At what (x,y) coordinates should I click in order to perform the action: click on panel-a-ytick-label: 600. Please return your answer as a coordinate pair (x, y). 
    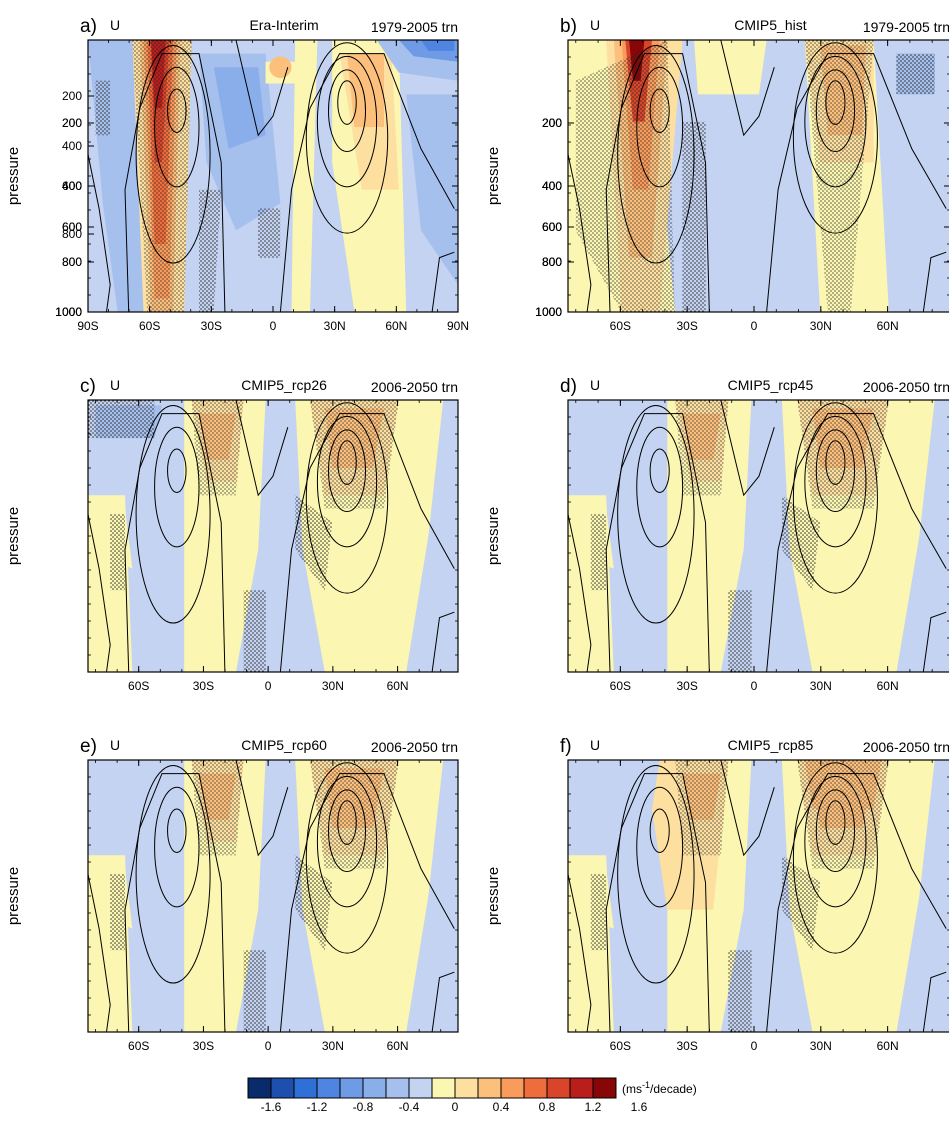
    Looking at the image, I should click on (72, 186).